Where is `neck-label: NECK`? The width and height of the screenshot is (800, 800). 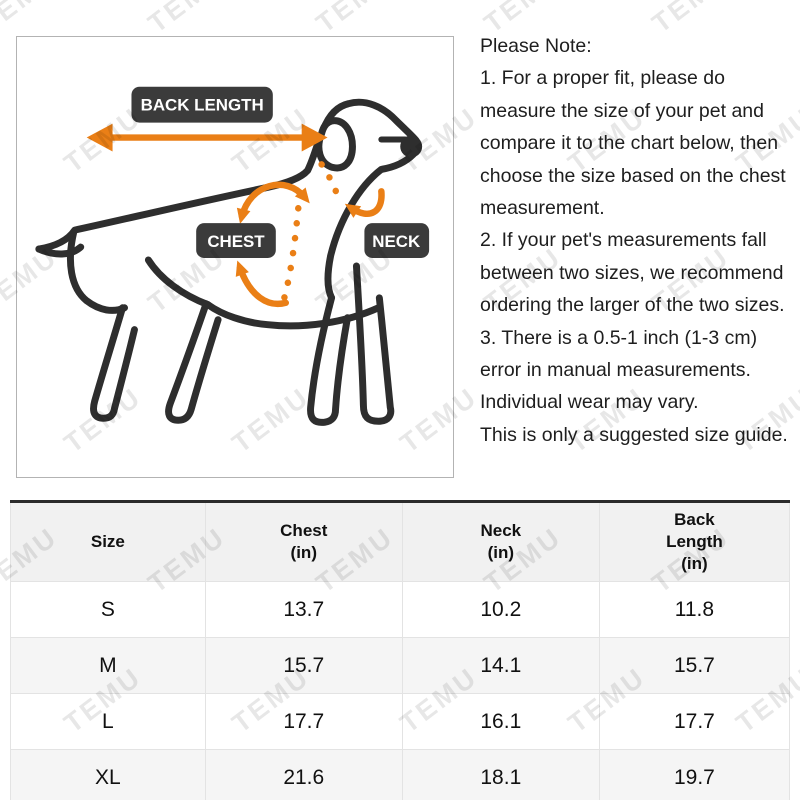
neck-label: NECK is located at coordinates (396, 241).